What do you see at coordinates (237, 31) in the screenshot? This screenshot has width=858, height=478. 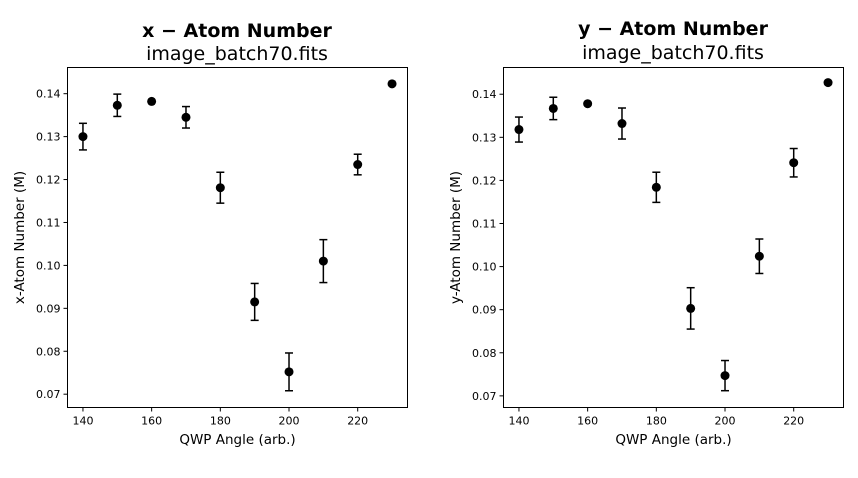 I see `chart-title: x − Atom Number` at bounding box center [237, 31].